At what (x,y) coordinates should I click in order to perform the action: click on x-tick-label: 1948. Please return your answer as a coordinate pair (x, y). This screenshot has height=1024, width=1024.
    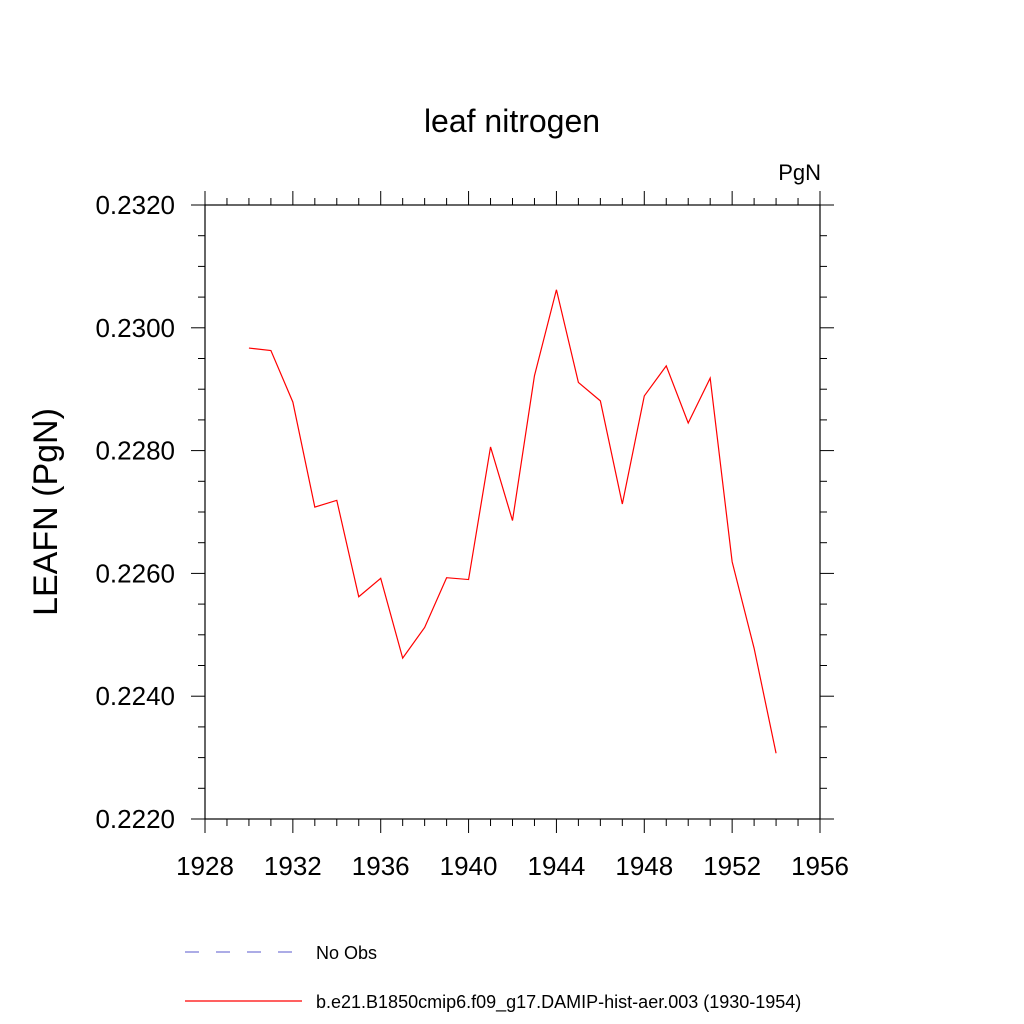
    Looking at the image, I should click on (644, 866).